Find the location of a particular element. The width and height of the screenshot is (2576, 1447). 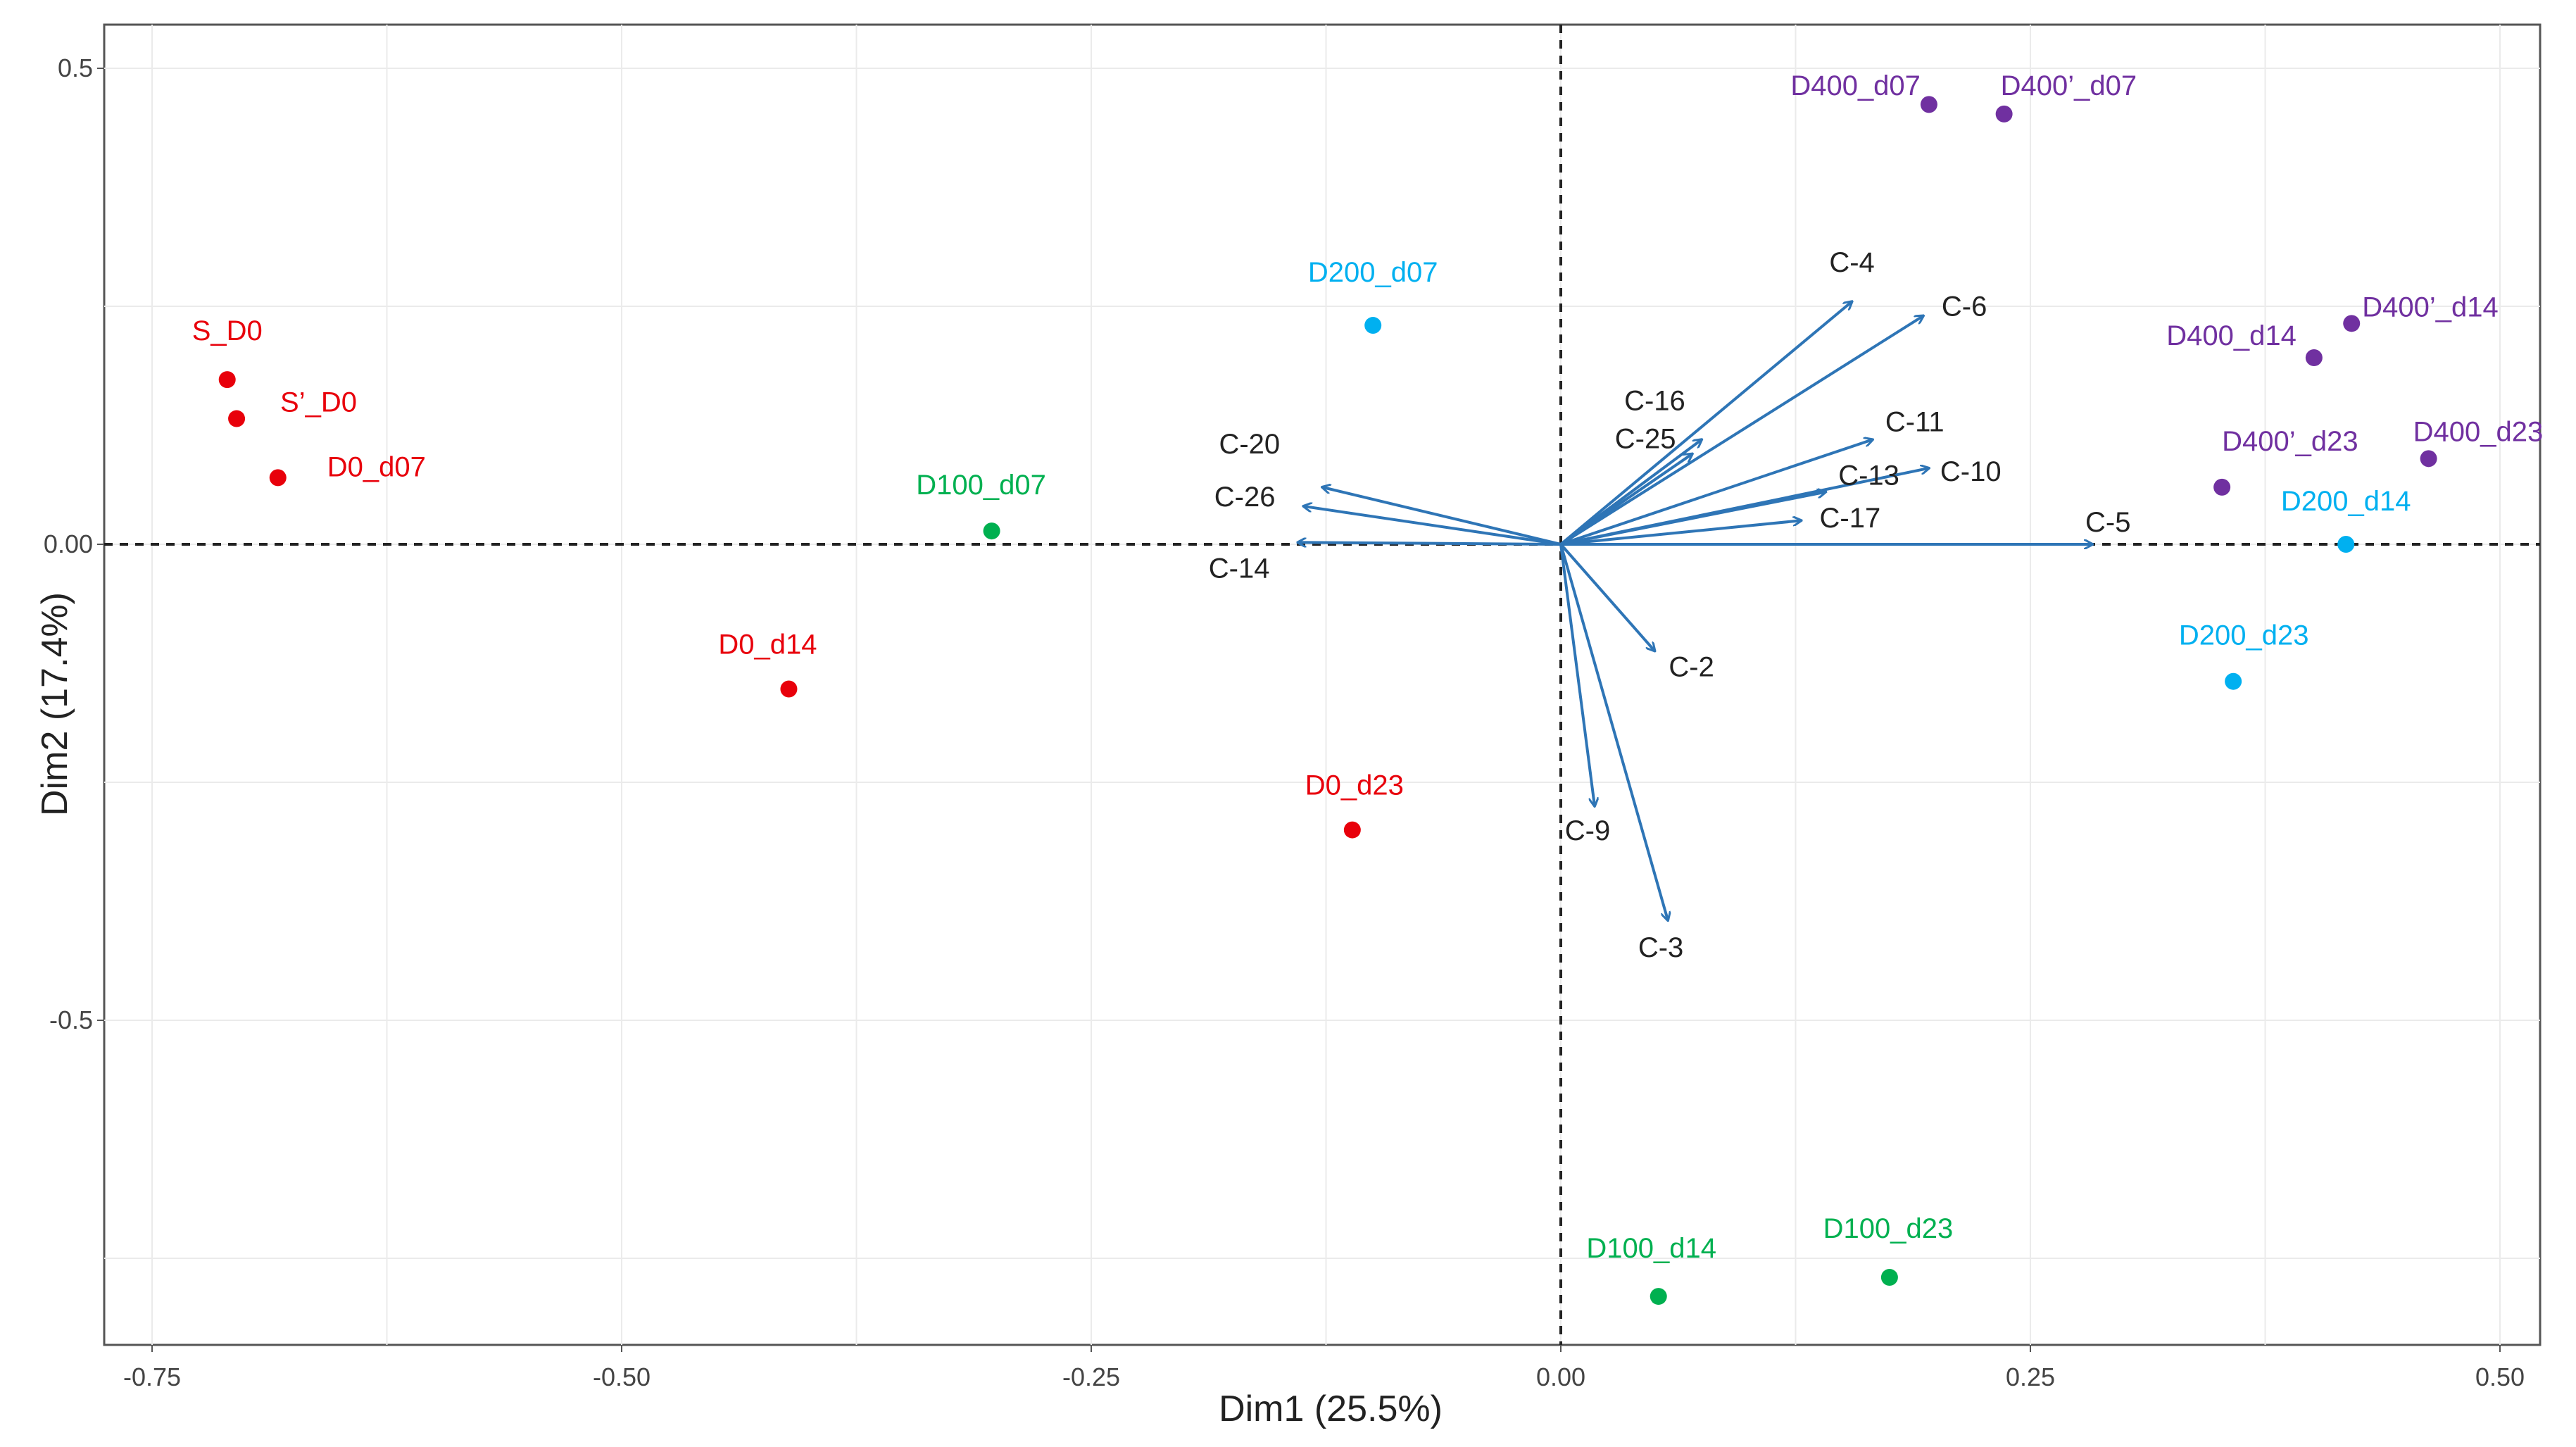

point-label: D200_d07 is located at coordinates (1373, 273).